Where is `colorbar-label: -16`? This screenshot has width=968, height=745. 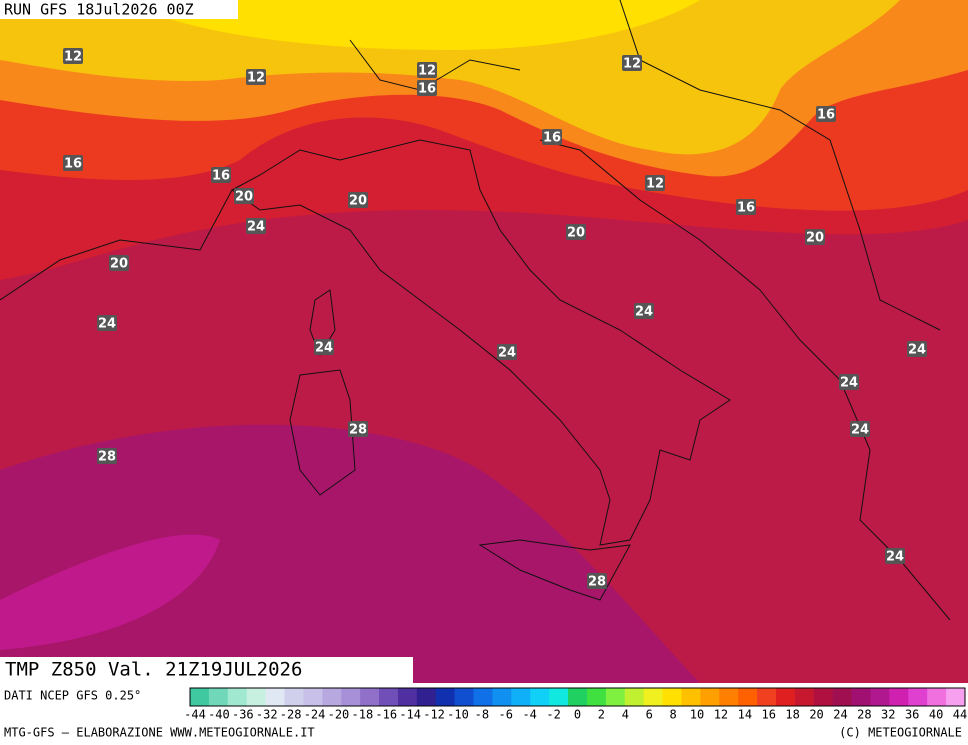
colorbar-label: -16 is located at coordinates (386, 715).